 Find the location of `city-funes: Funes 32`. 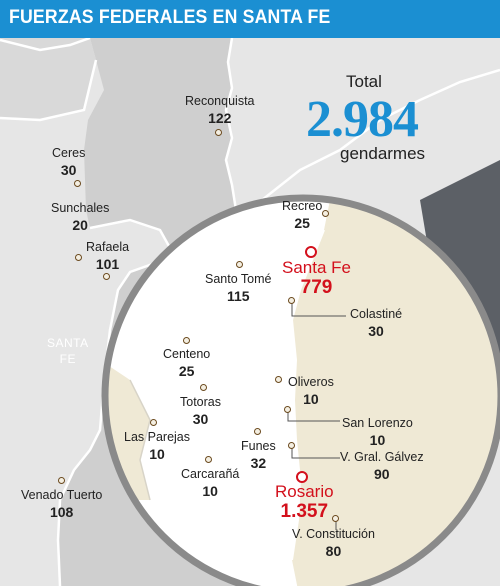

city-funes: Funes 32 is located at coordinates (258, 455).